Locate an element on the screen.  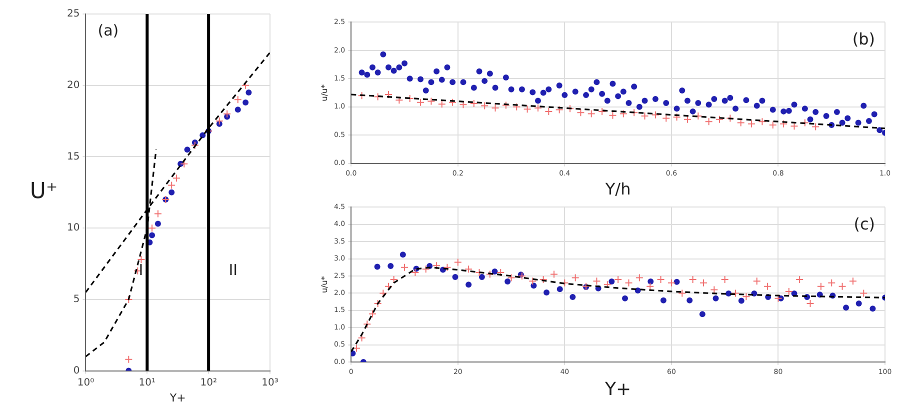
text: (a) is located at coordinates (108, 30).